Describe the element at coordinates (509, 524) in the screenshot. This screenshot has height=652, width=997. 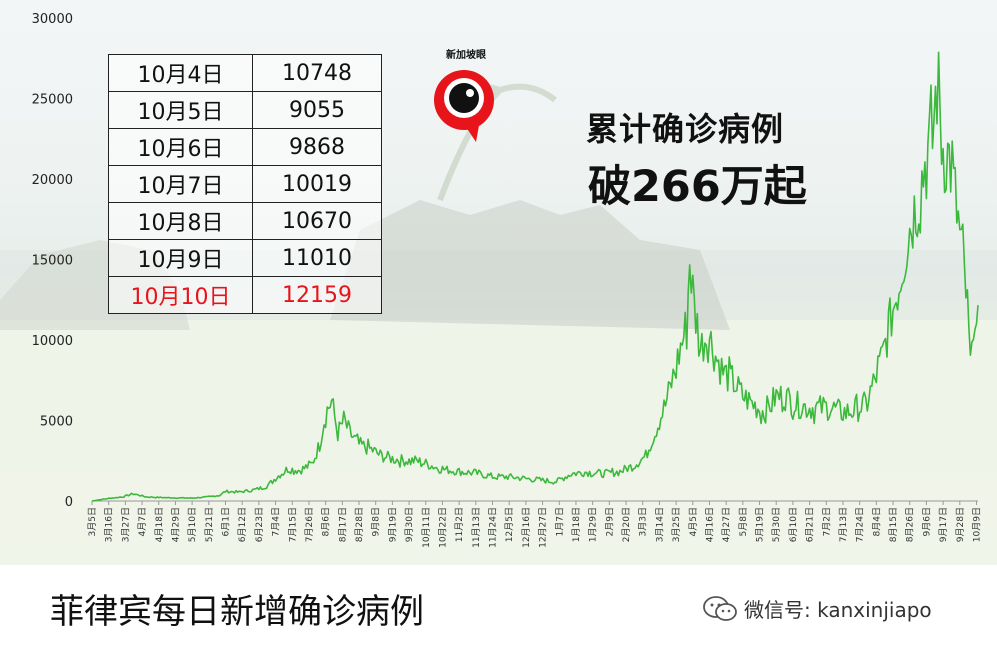
I see `x-tick-label: 12月5日` at that location.